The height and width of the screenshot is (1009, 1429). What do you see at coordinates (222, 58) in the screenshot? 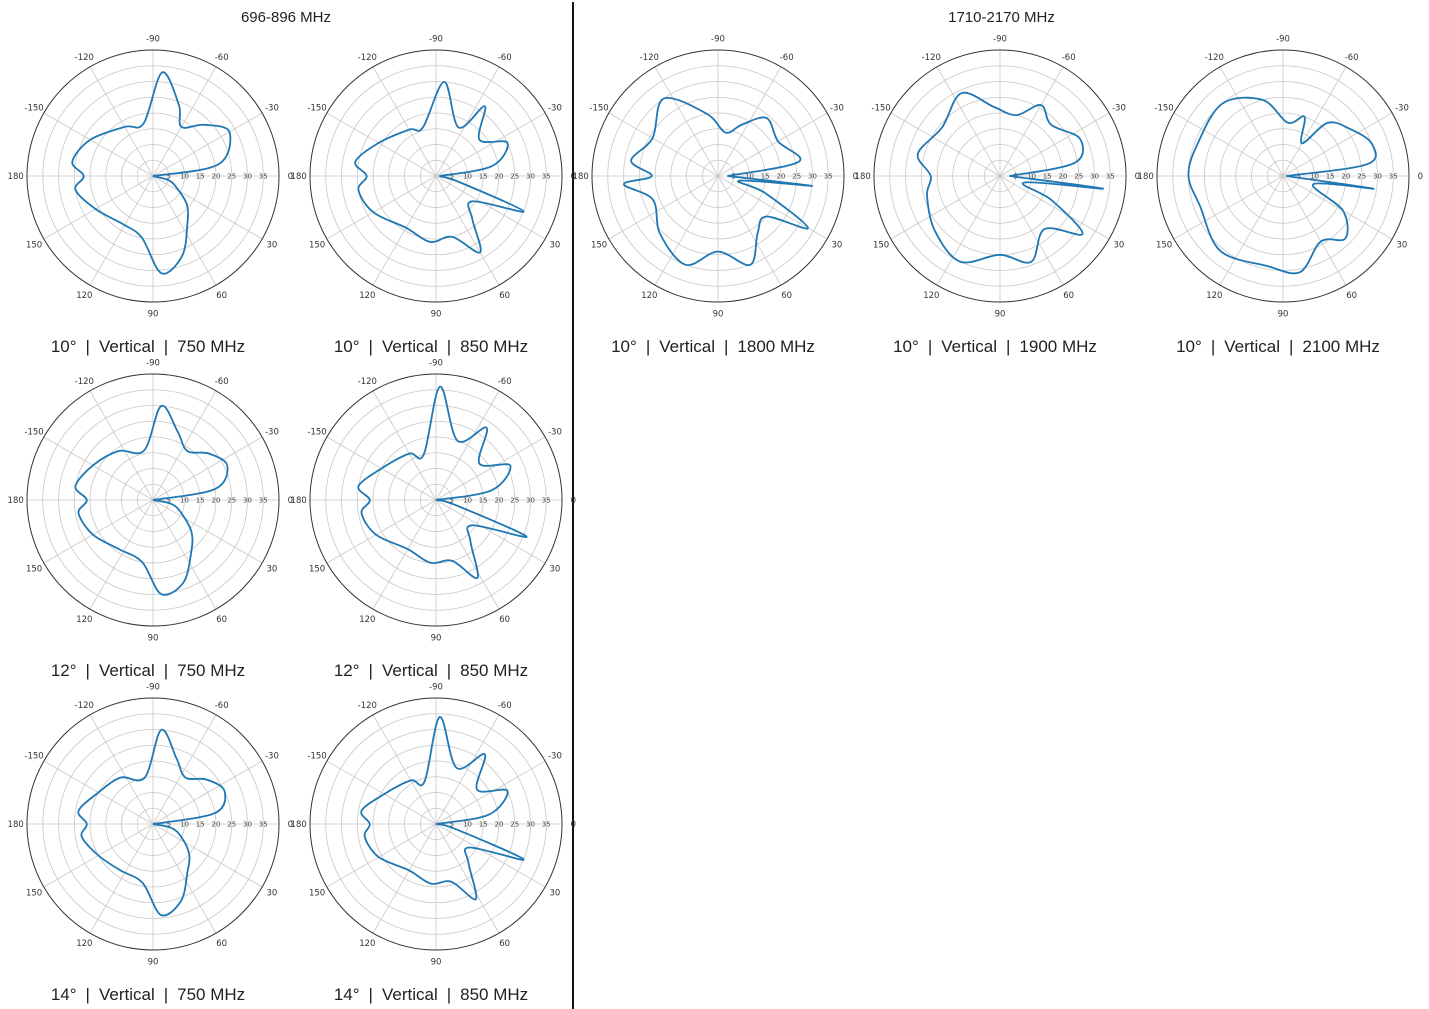
I see `angle-tick-label: -60` at bounding box center [222, 58].